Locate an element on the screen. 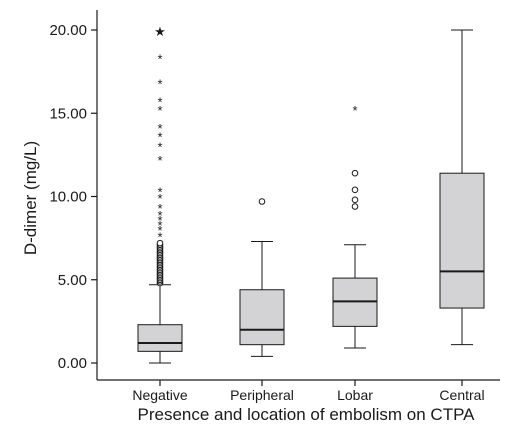 The height and width of the screenshot is (430, 512). box-peripheral is located at coordinates (262, 277).